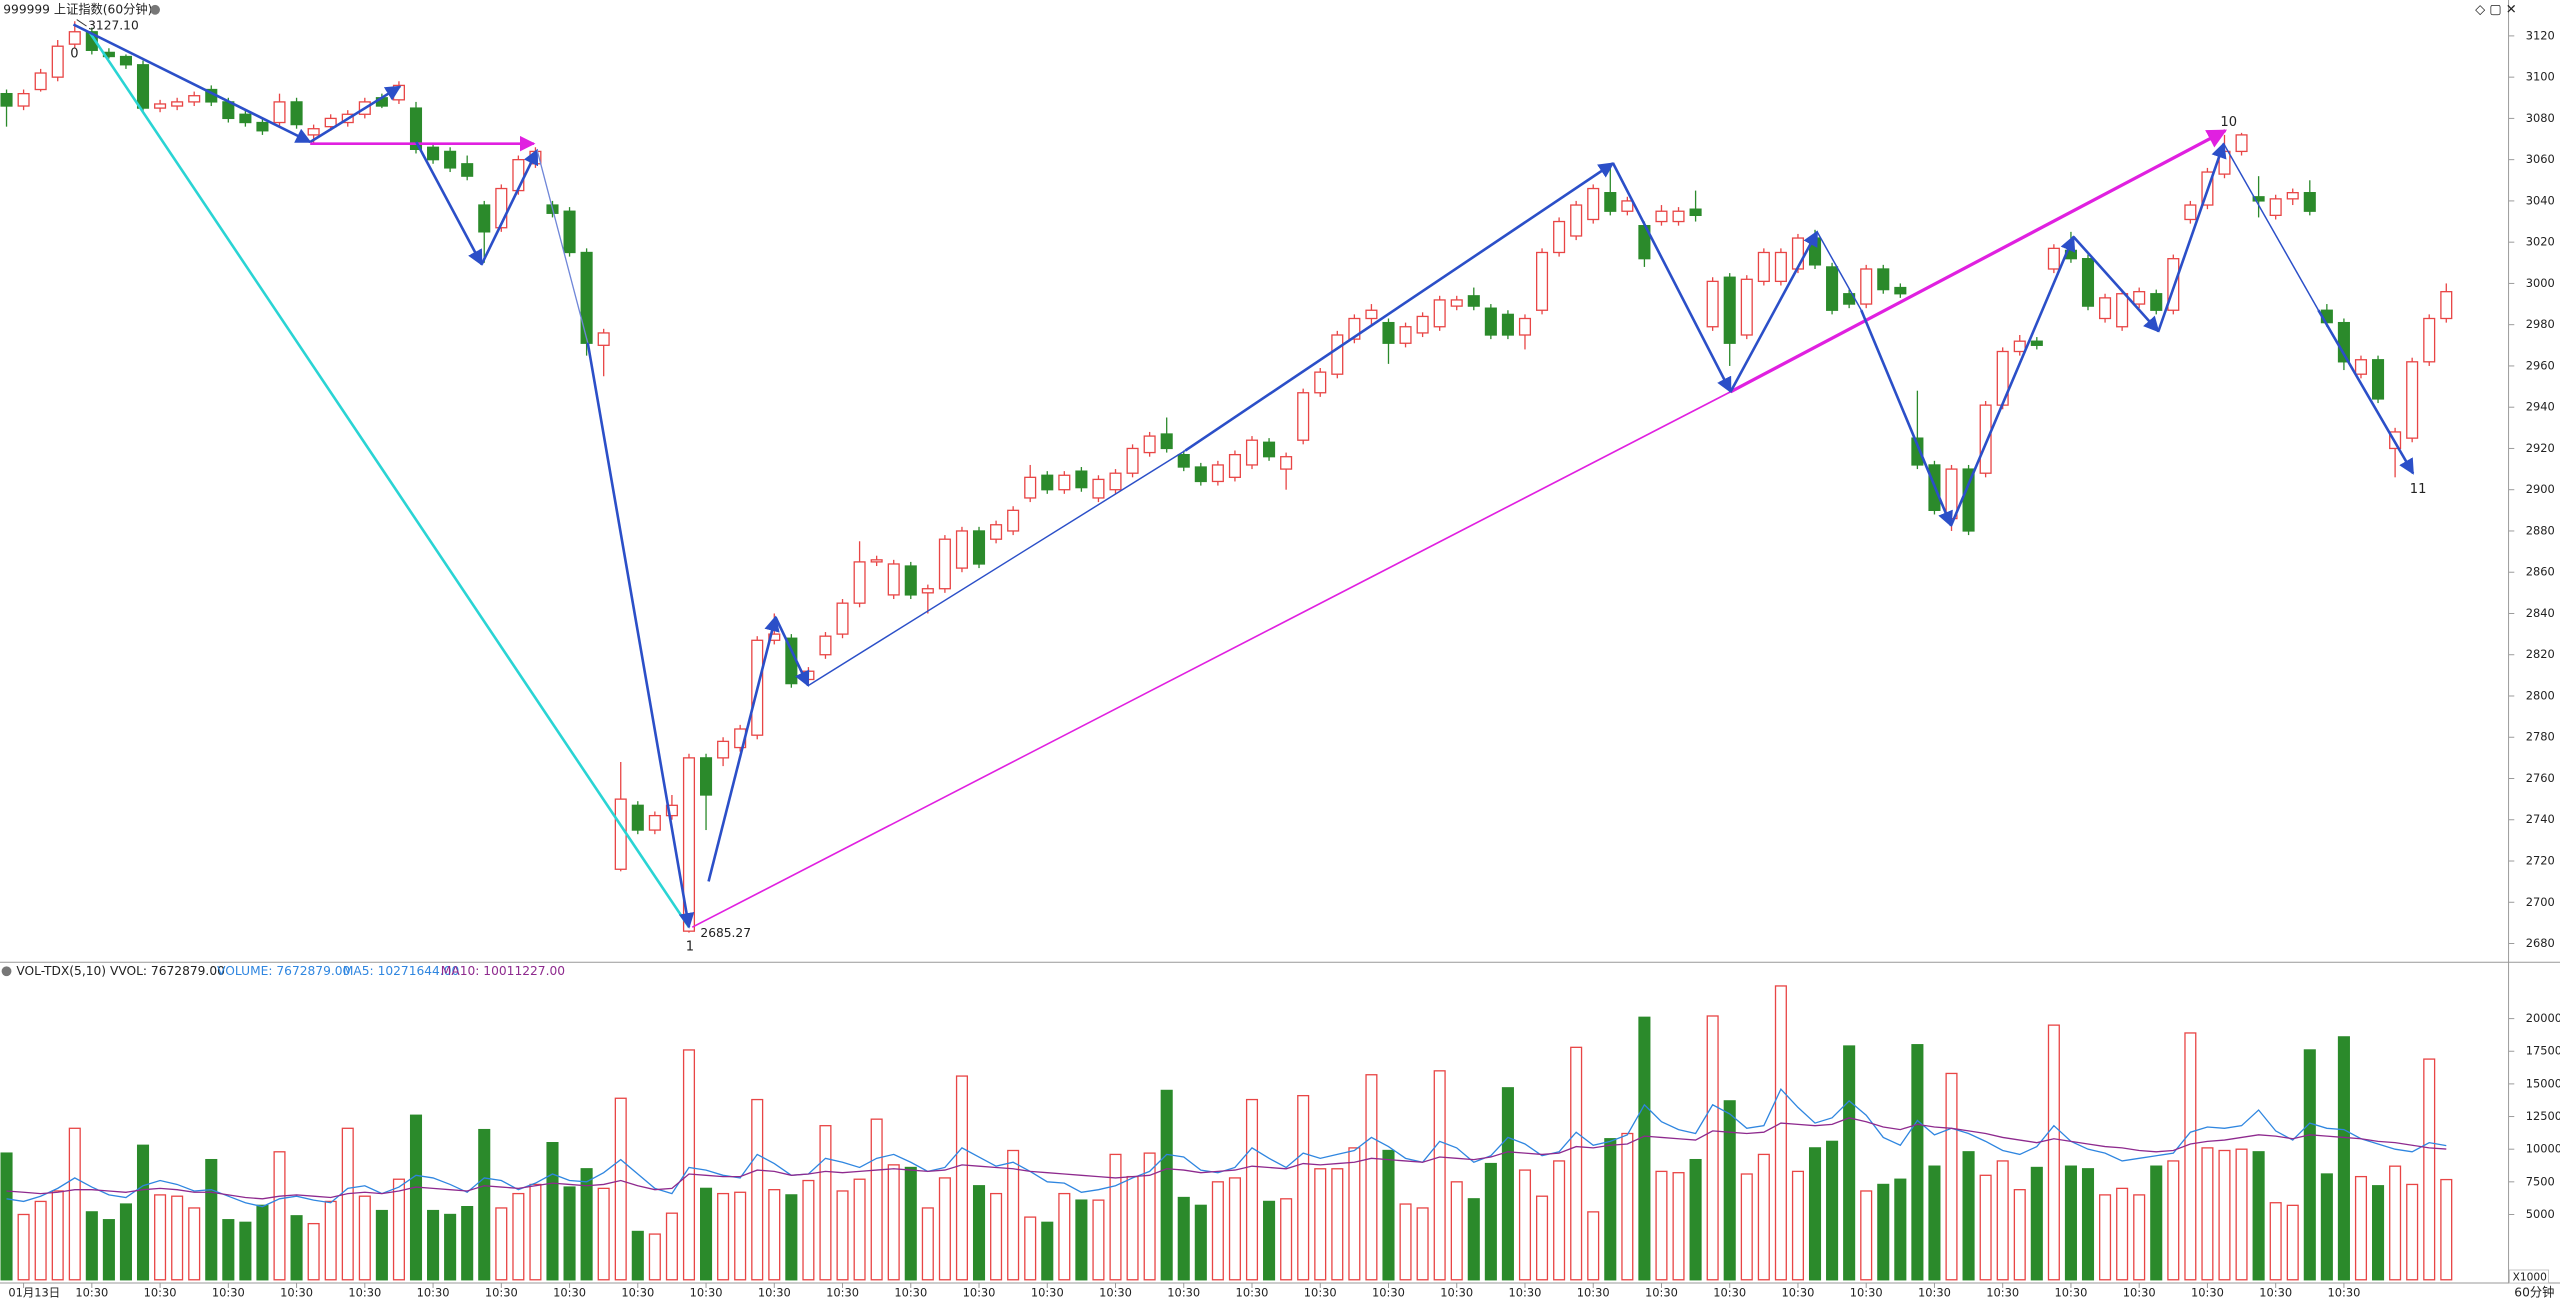 This screenshot has width=2560, height=1301. Describe the element at coordinates (2540, 489) in the screenshot. I see `y-tick-label: 2900` at that location.